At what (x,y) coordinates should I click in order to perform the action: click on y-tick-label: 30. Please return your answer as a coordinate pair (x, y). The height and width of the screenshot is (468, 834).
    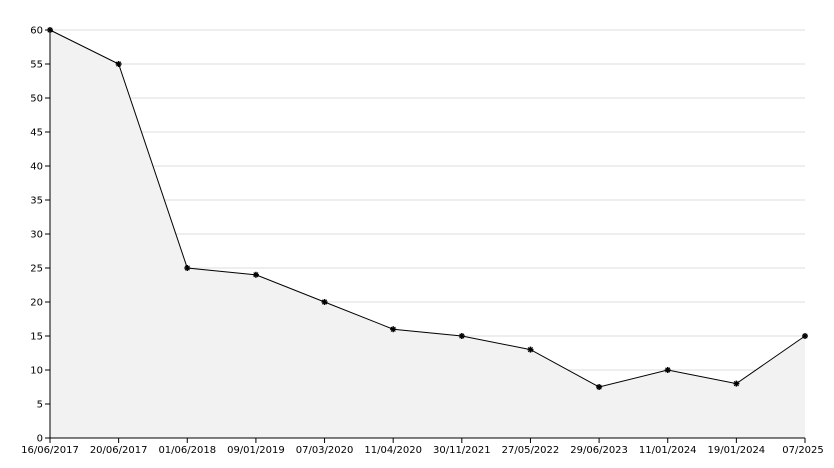
    Looking at the image, I should click on (36, 235).